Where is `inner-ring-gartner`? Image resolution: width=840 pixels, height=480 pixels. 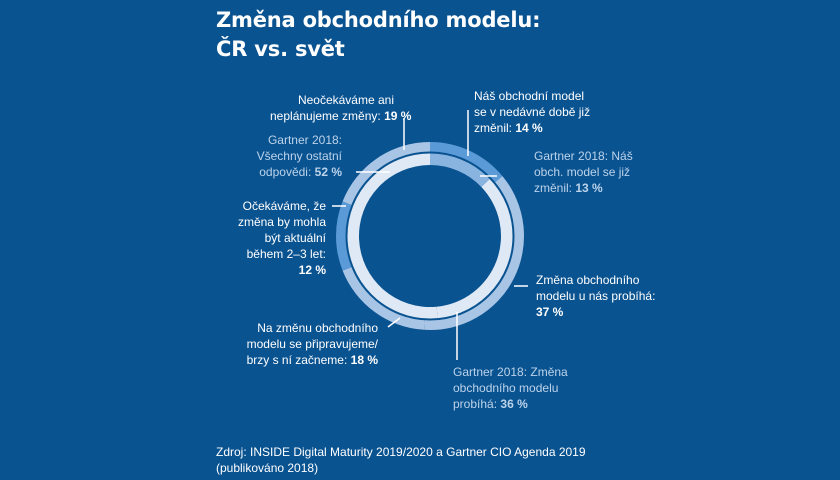
inner-ring-gartner is located at coordinates (430, 236).